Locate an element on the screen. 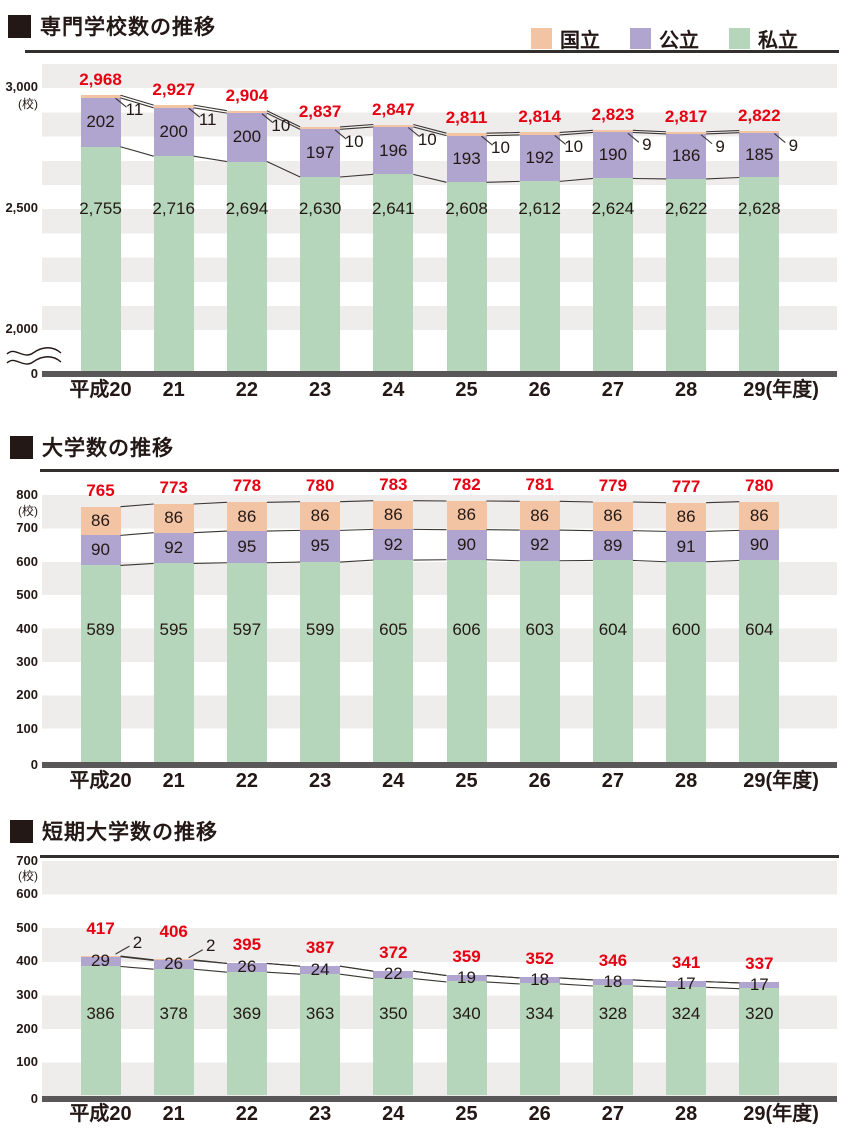 The image size is (843, 1139). y-tick-label: 2,000 is located at coordinates (21, 329).